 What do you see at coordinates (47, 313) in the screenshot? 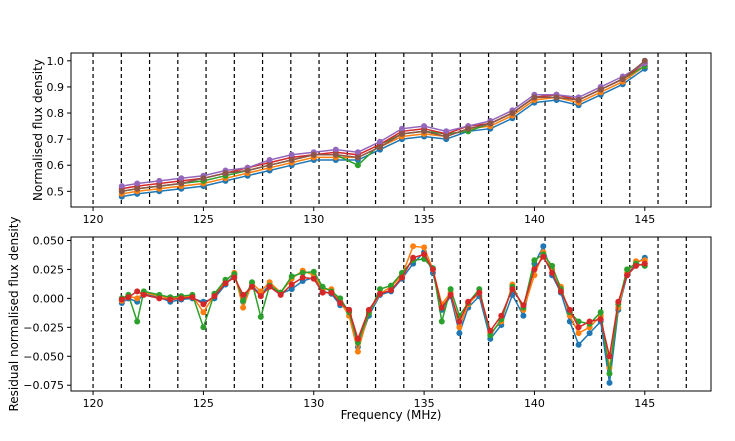
I see `bottom-y-ticks: 0.050 0.025 0.000 −0.025 −0.050 −0.075` at bounding box center [47, 313].